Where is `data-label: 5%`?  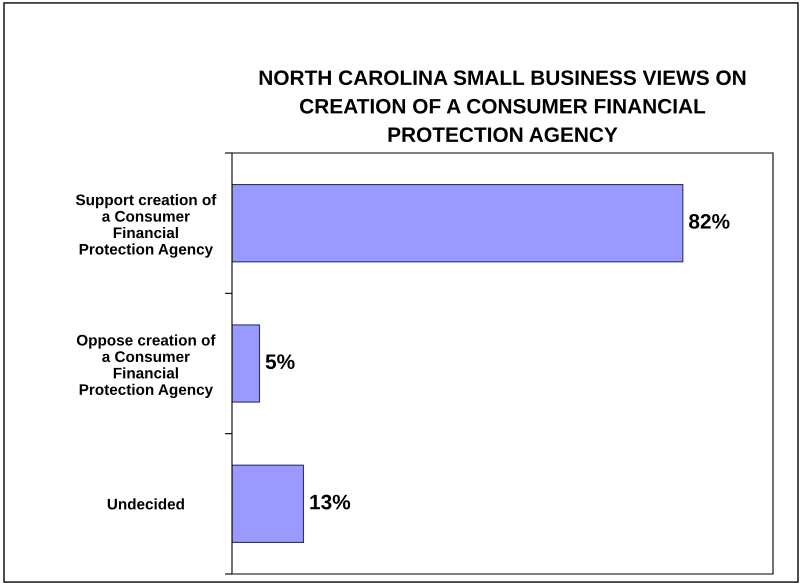
data-label: 5% is located at coordinates (280, 362).